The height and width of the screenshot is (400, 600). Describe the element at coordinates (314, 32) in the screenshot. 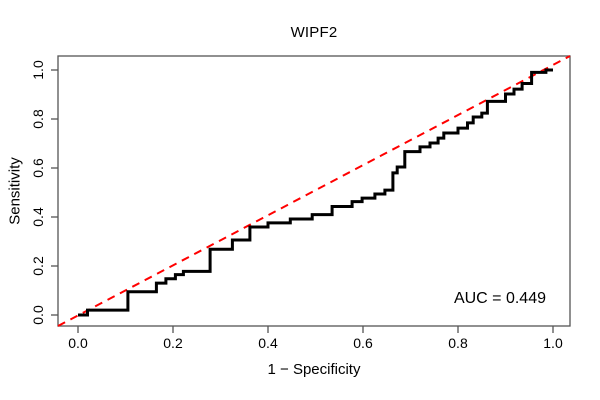

I see `chart-title: WIPF2` at that location.